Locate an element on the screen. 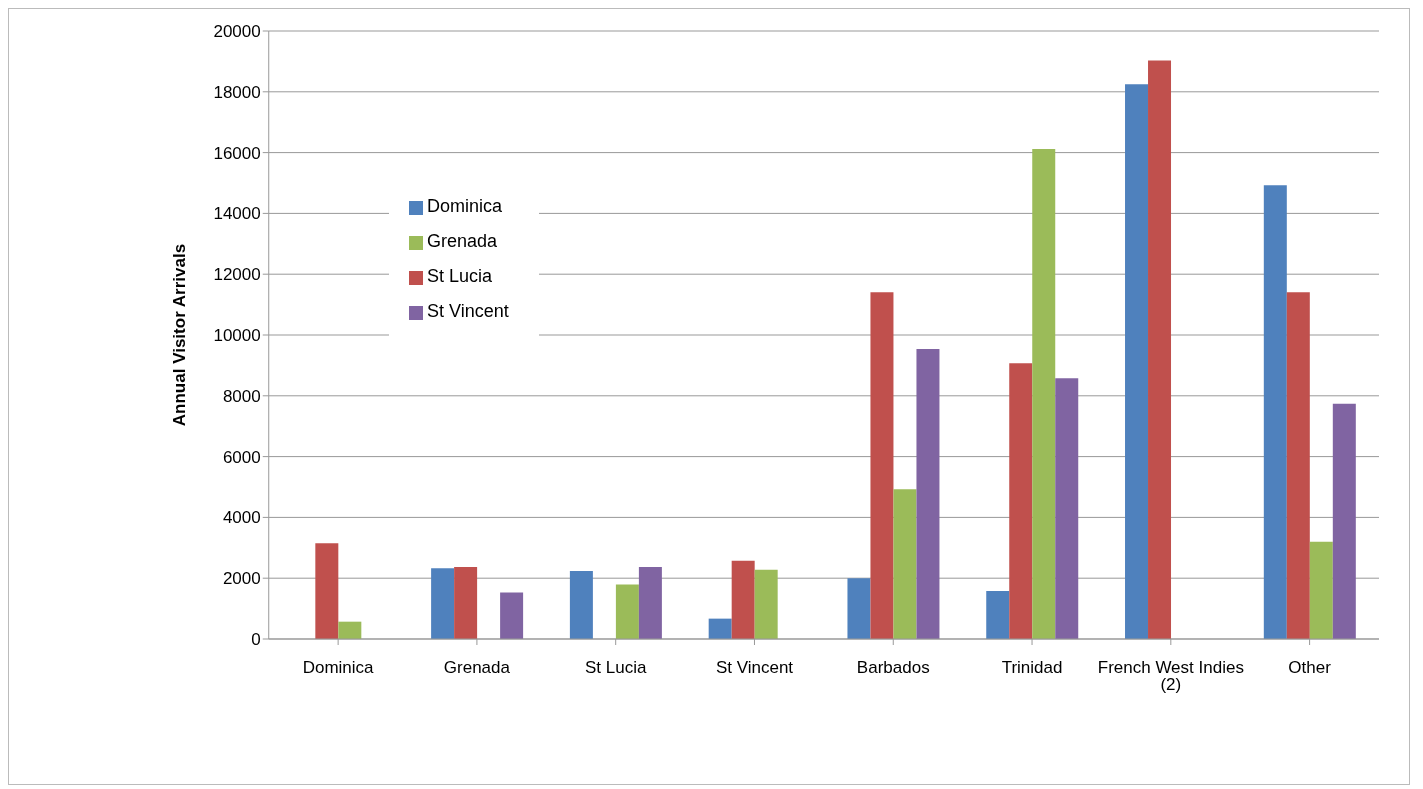 The width and height of the screenshot is (1423, 789). x-tick-label: Grenada is located at coordinates (477, 668).